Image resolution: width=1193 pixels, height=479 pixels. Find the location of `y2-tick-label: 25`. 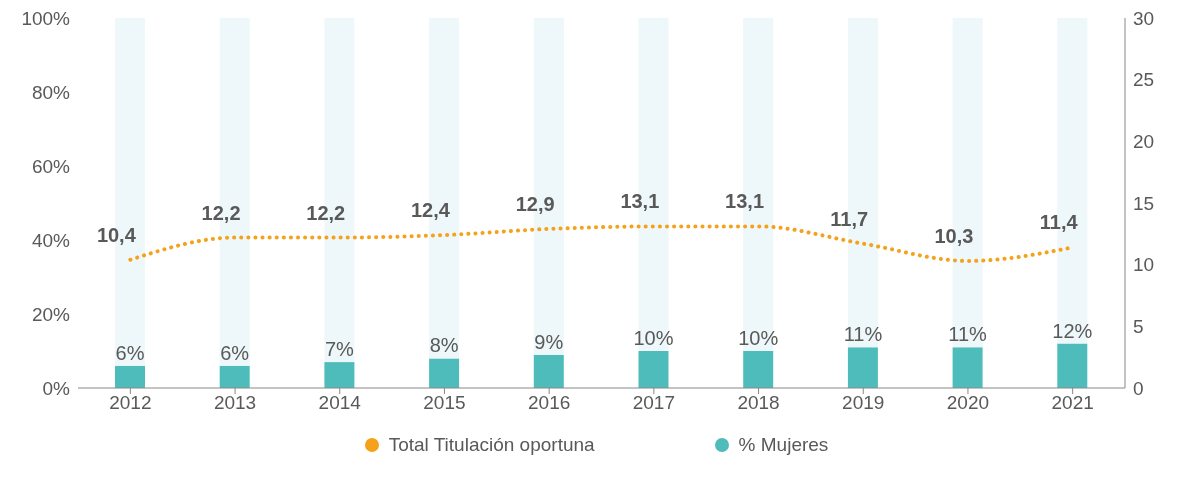

y2-tick-label: 25 is located at coordinates (1144, 80).